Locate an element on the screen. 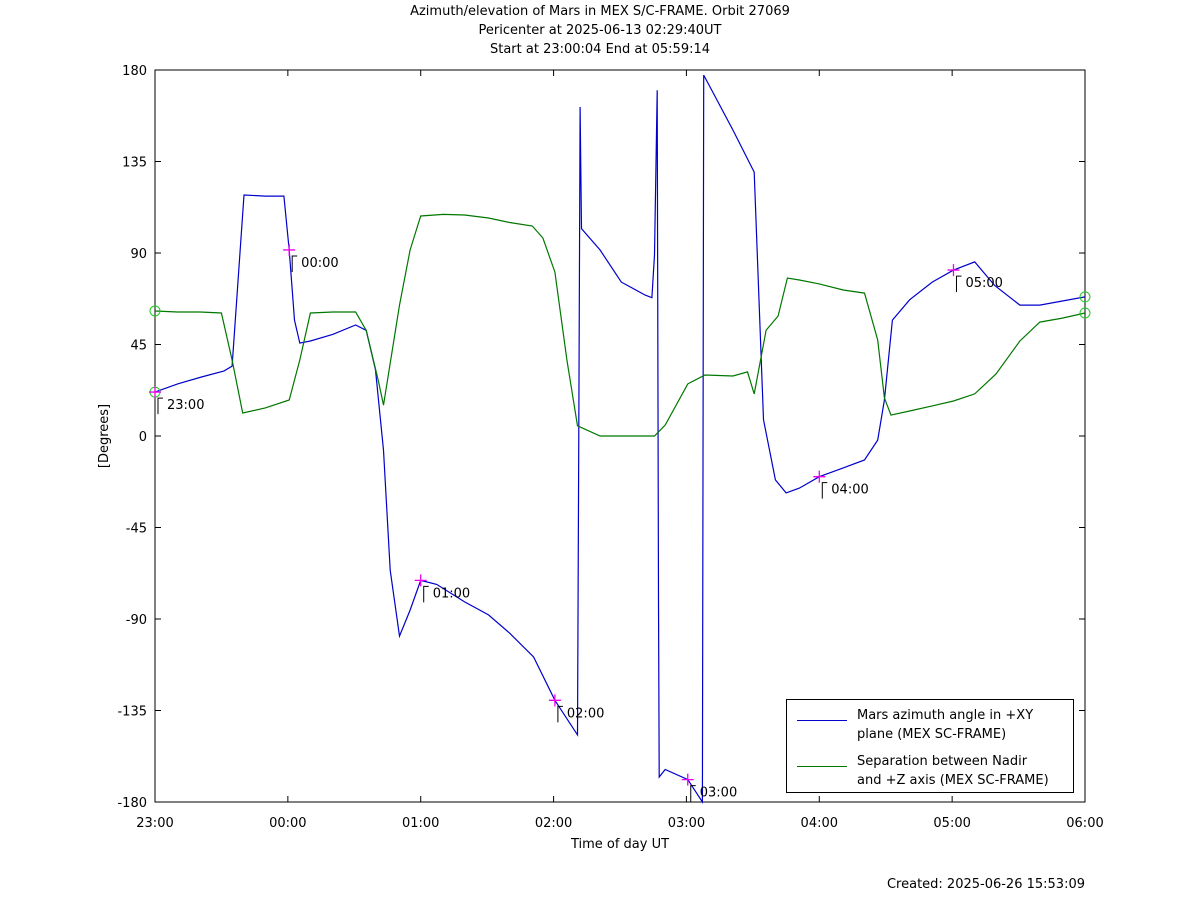 This screenshot has height=901, width=1200. y-tick-label: 180 is located at coordinates (134, 71).